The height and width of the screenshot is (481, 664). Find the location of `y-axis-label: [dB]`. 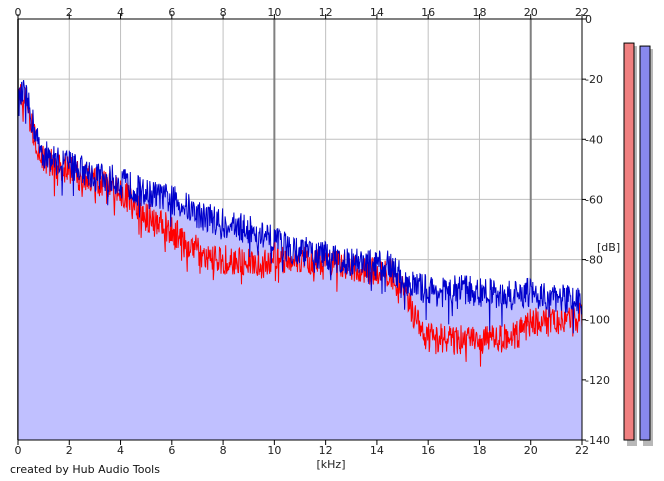

y-axis-label: [dB] is located at coordinates (608, 247).